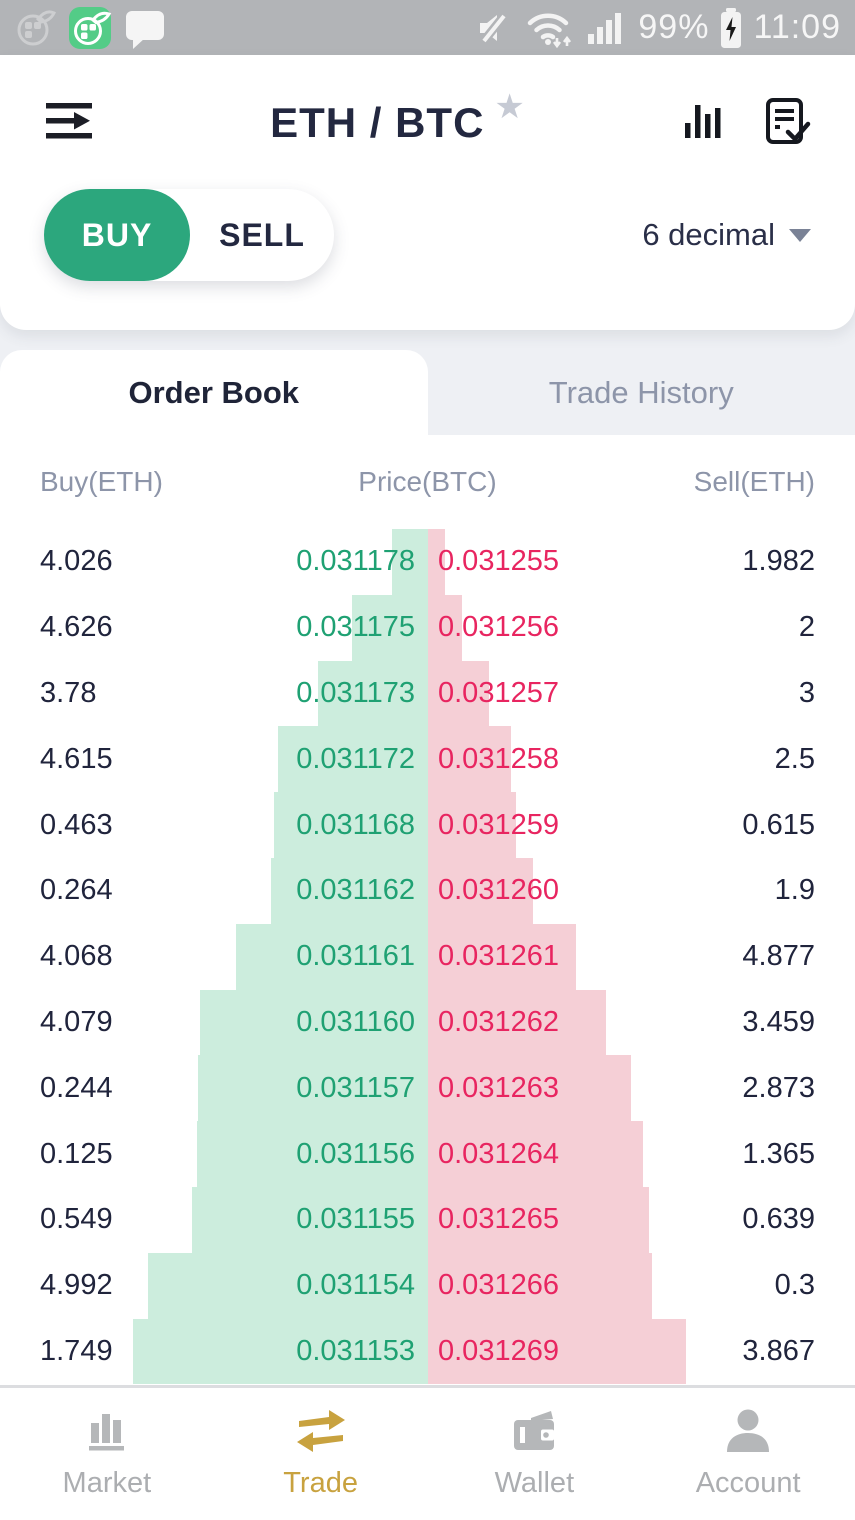 This screenshot has width=855, height=1520. I want to click on battery-icon, so click(731, 28).